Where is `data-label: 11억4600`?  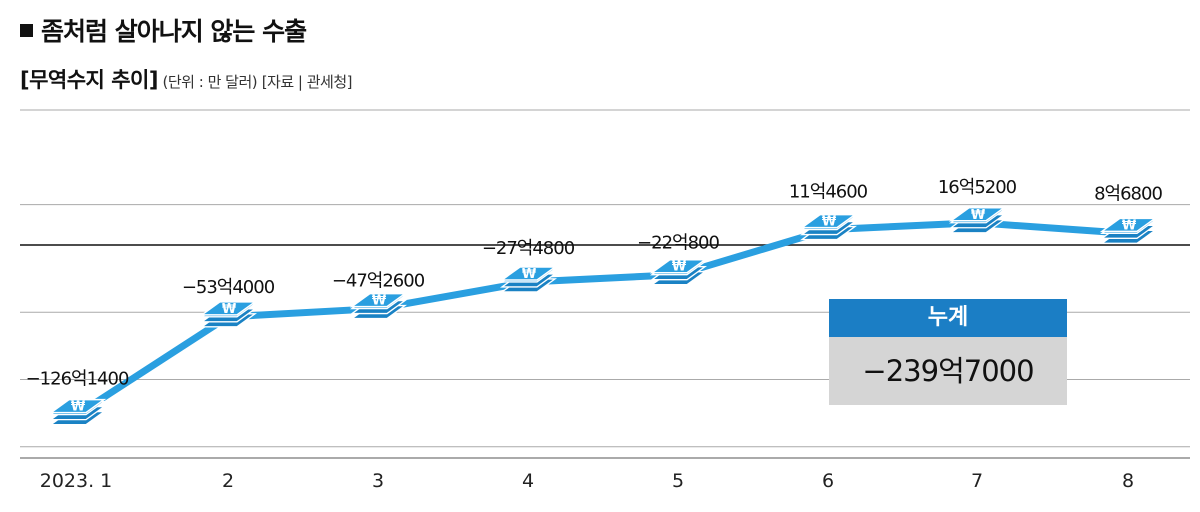 data-label: 11억4600 is located at coordinates (828, 192).